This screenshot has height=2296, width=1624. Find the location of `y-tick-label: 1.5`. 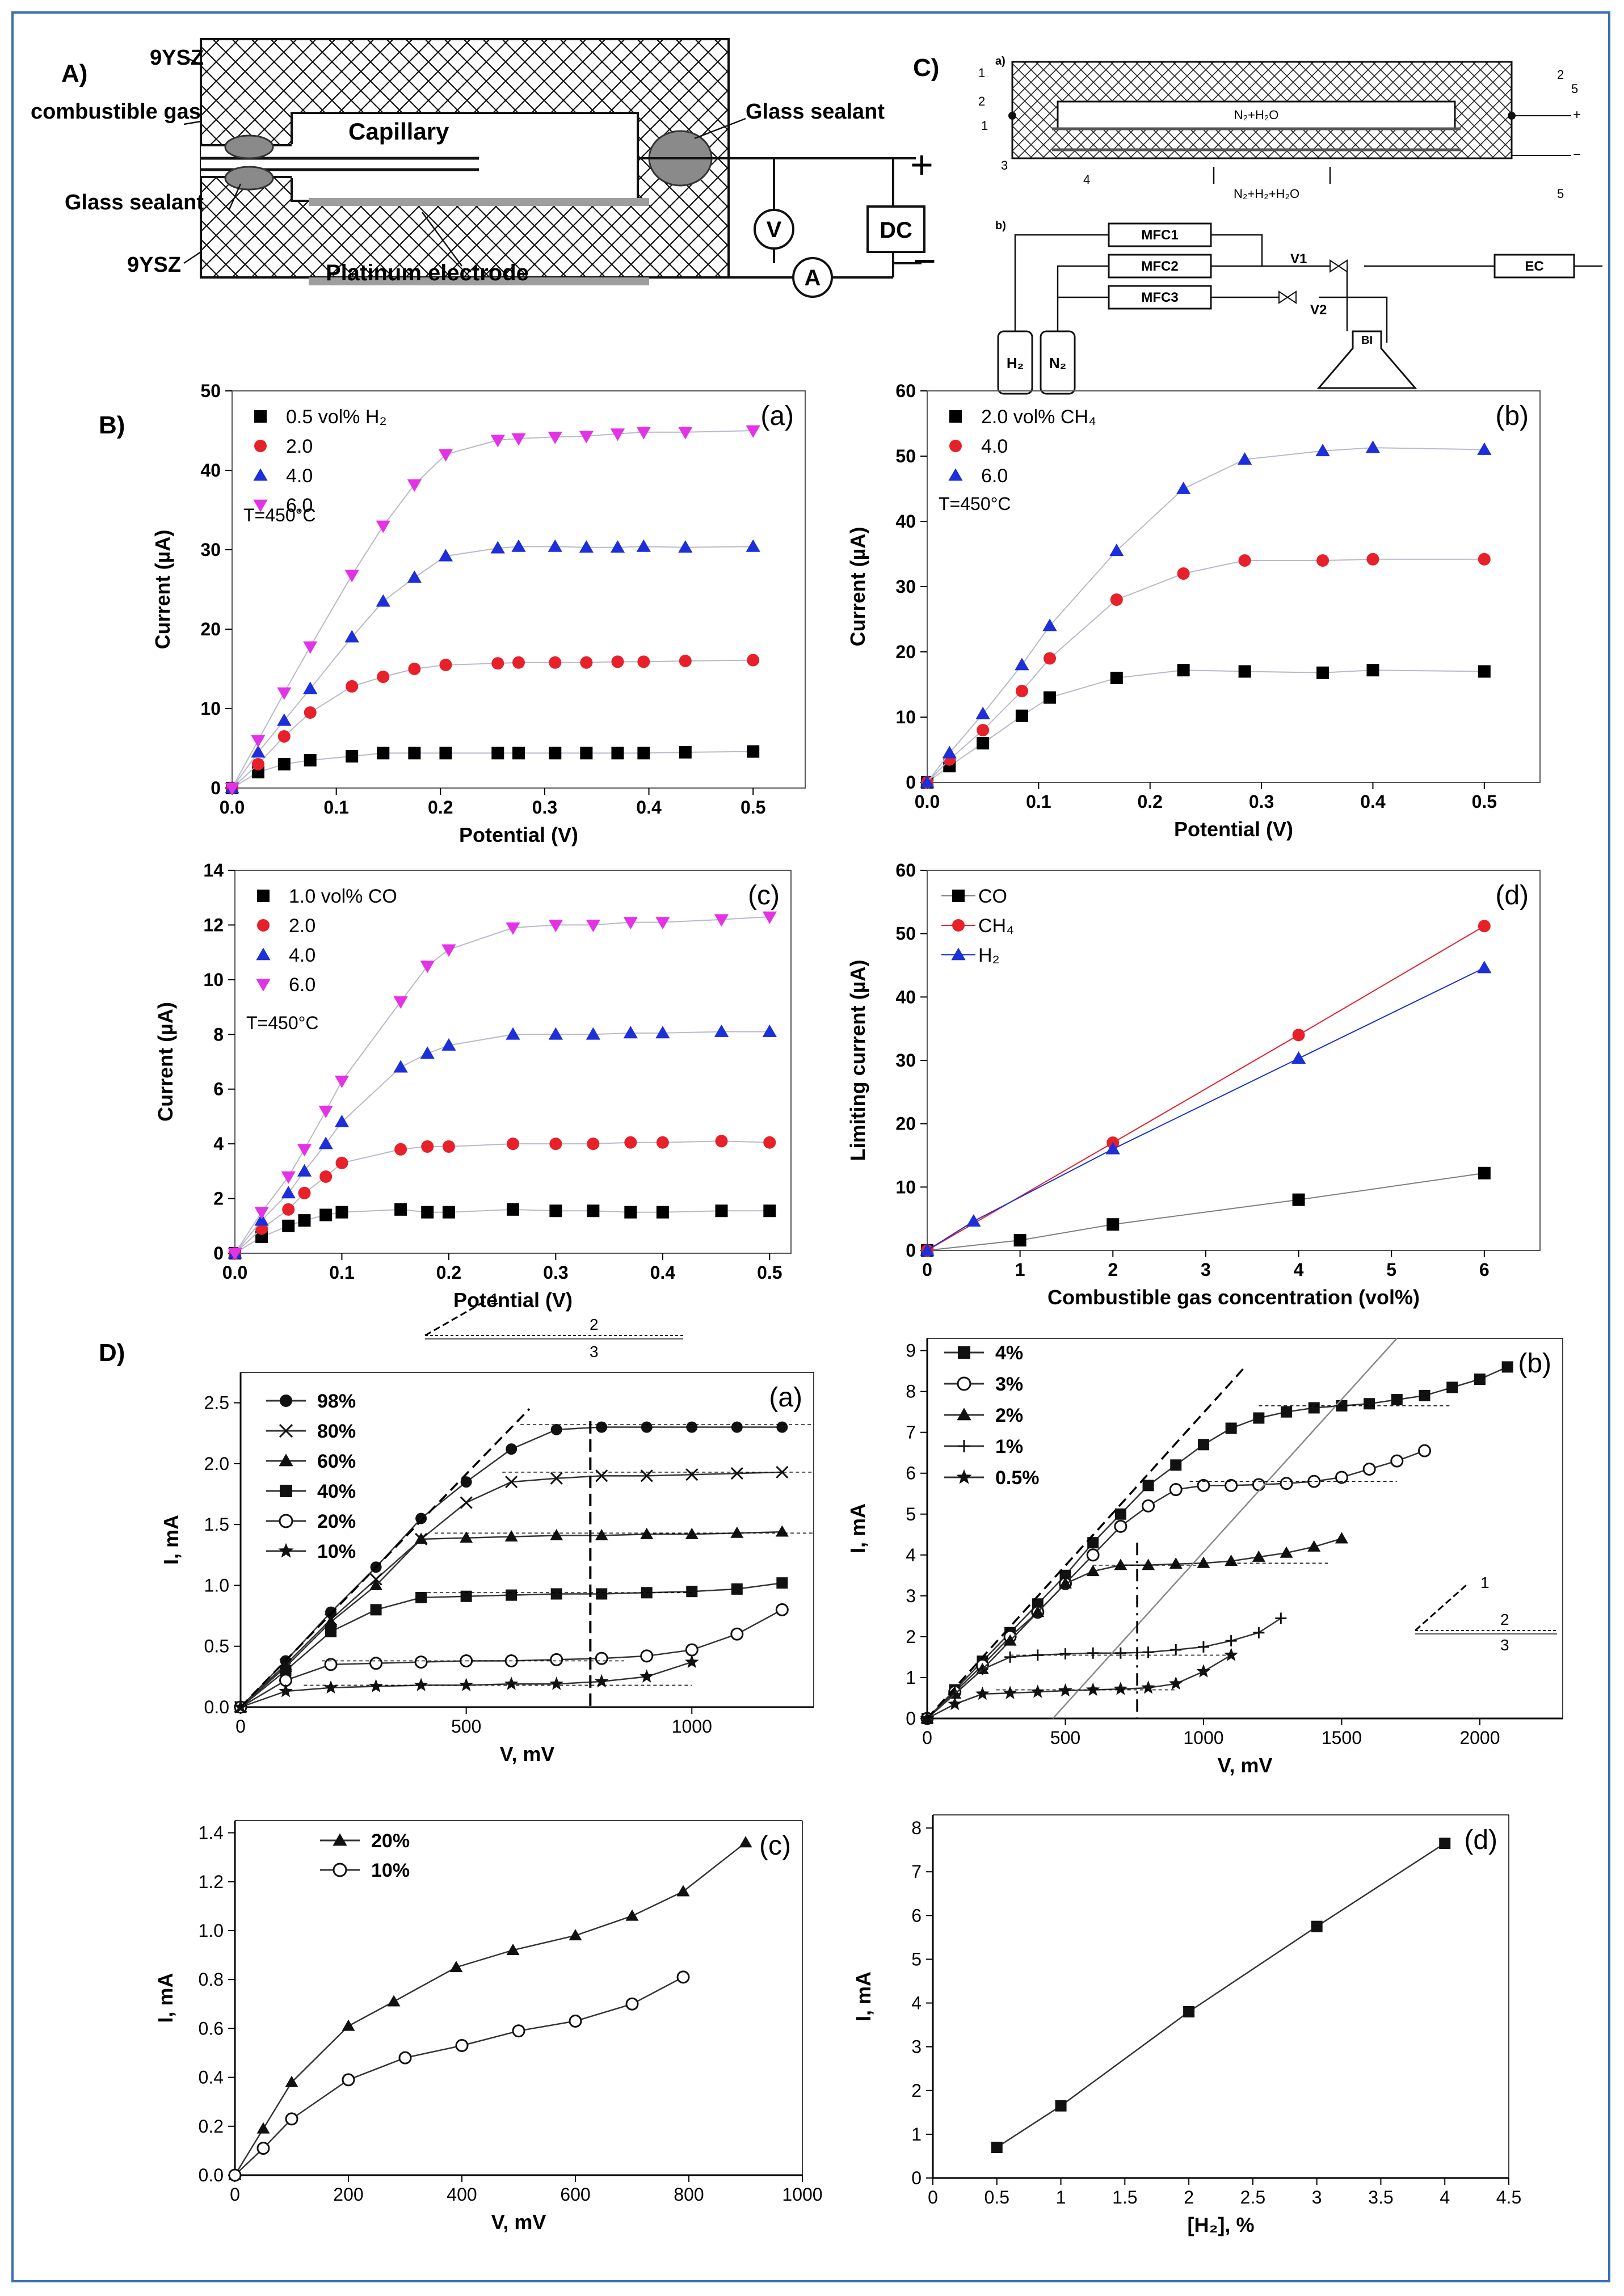

y-tick-label: 1.5 is located at coordinates (216, 1525).